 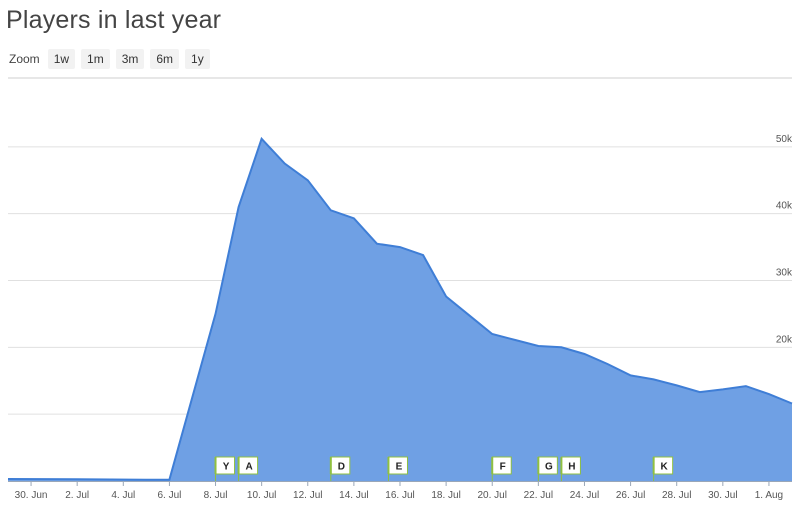 What do you see at coordinates (95, 59) in the screenshot?
I see `zoom-1m-button: 1m` at bounding box center [95, 59].